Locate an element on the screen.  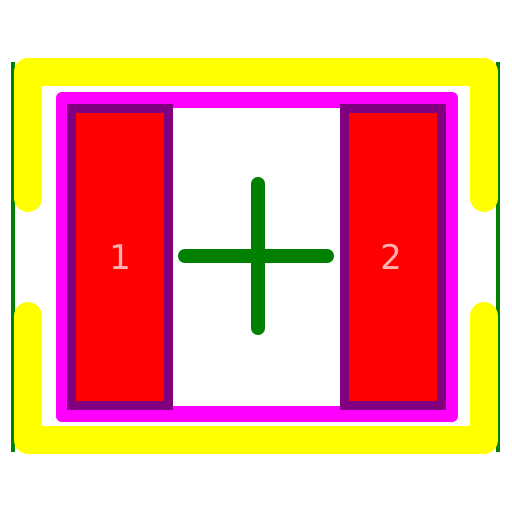
pad-2-copper is located at coordinates (393, 257).